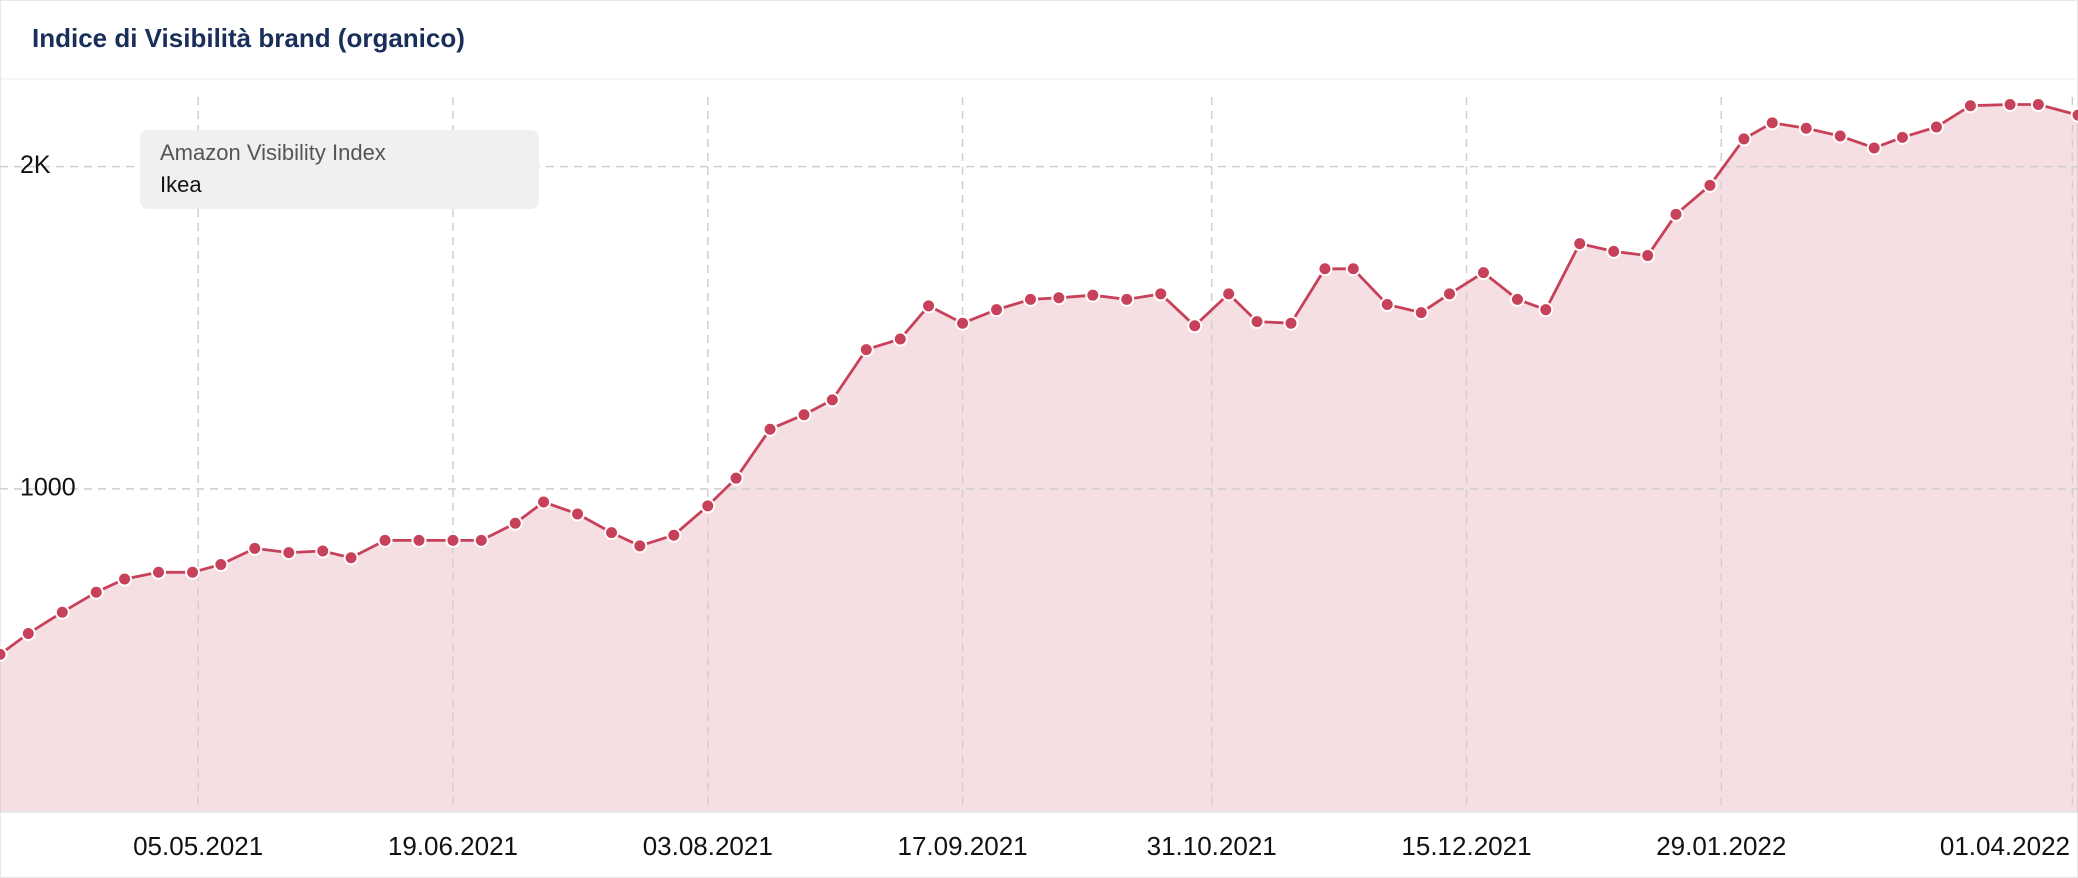  What do you see at coordinates (181, 184) in the screenshot?
I see `legend-entry: Ikea` at bounding box center [181, 184].